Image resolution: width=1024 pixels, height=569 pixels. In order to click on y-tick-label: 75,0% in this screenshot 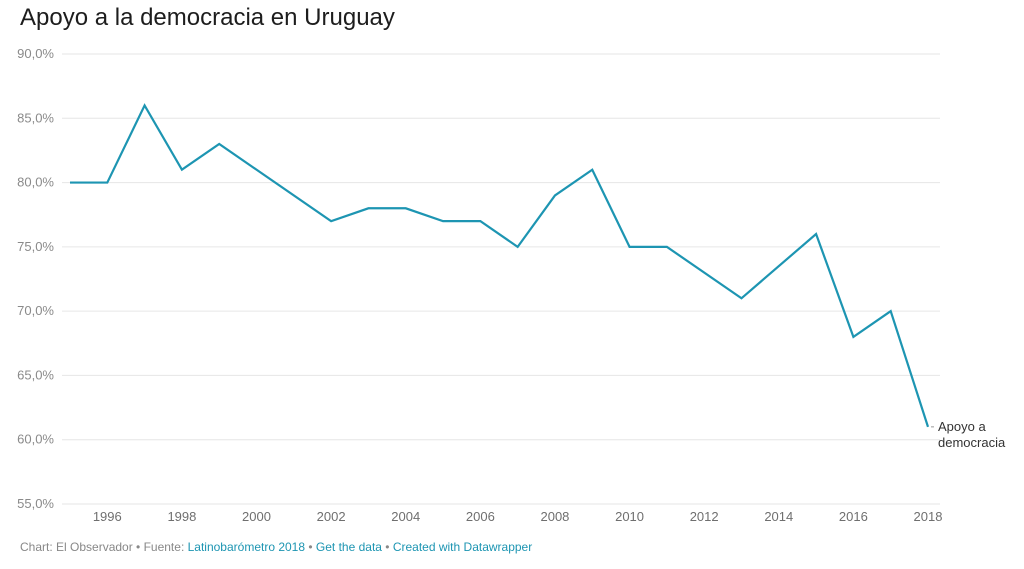, I will do `click(35, 246)`.